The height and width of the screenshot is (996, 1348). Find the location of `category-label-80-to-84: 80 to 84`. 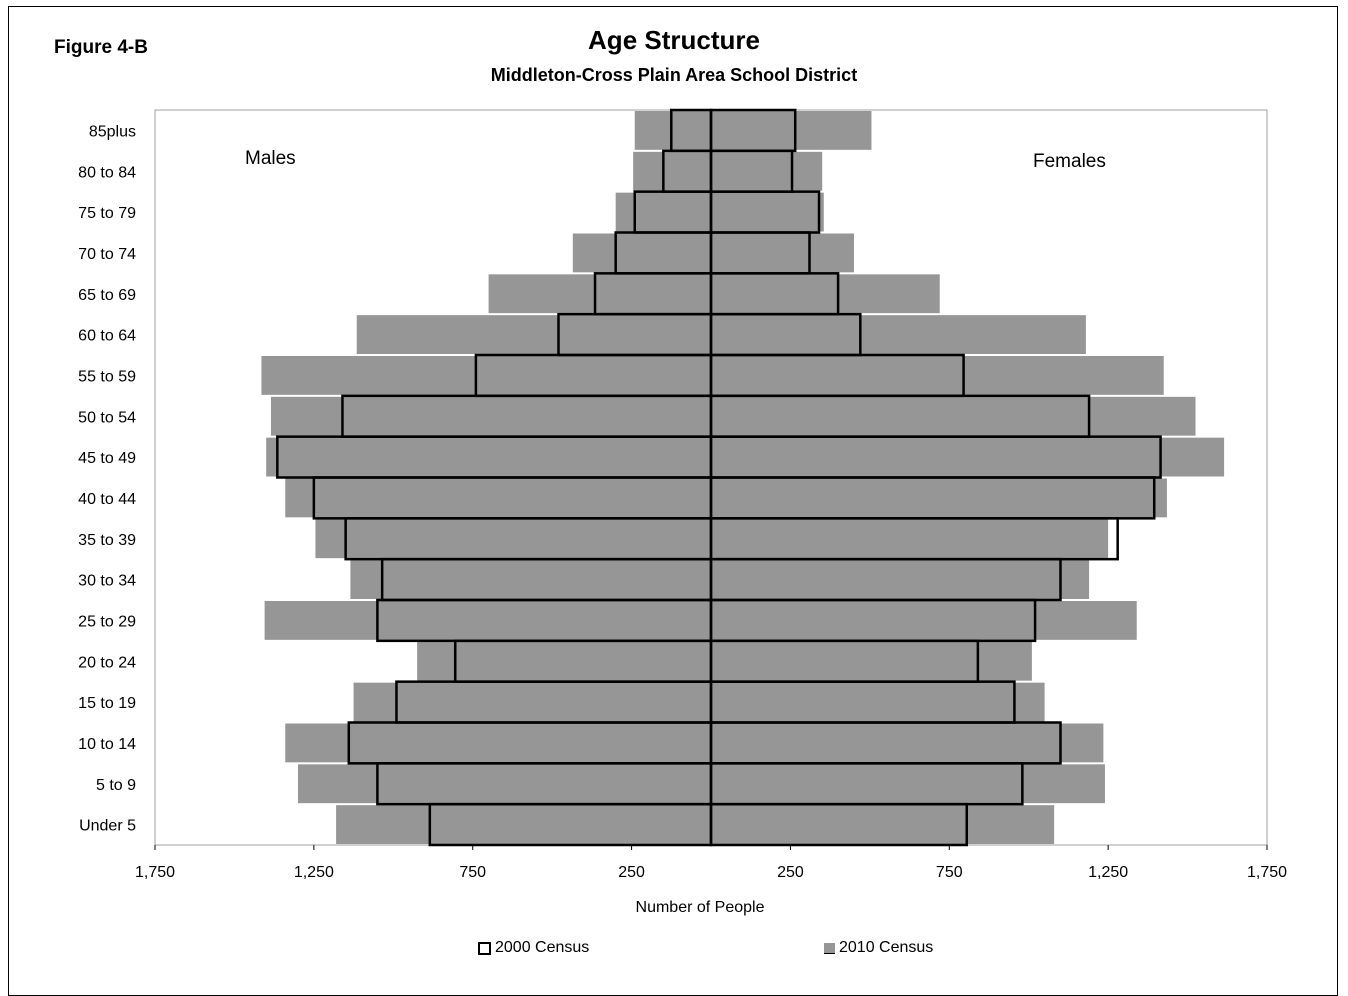

category-label-80-to-84: 80 to 84 is located at coordinates (107, 172).